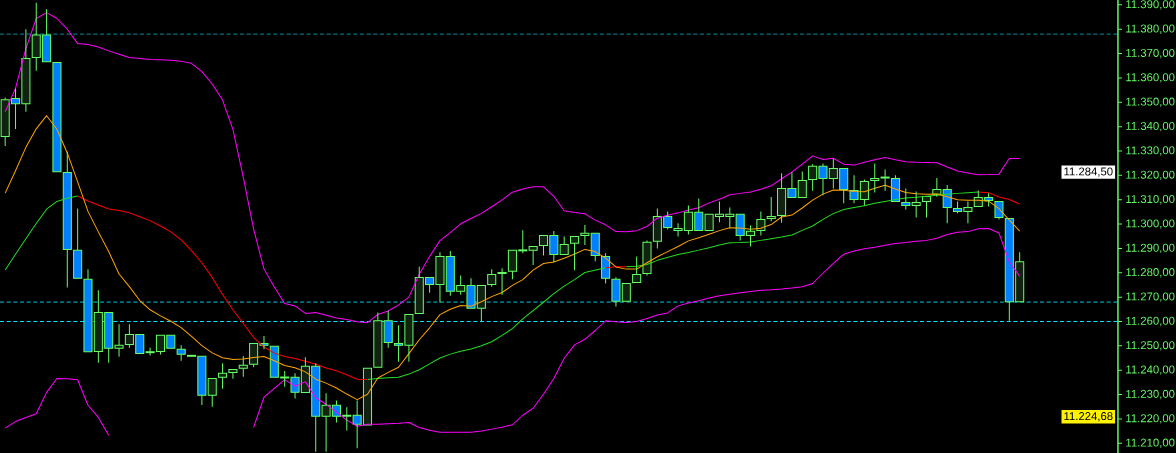 The image size is (1176, 453). What do you see at coordinates (1150, 102) in the screenshot?
I see `y-tick-label: 11.350,00` at bounding box center [1150, 102].